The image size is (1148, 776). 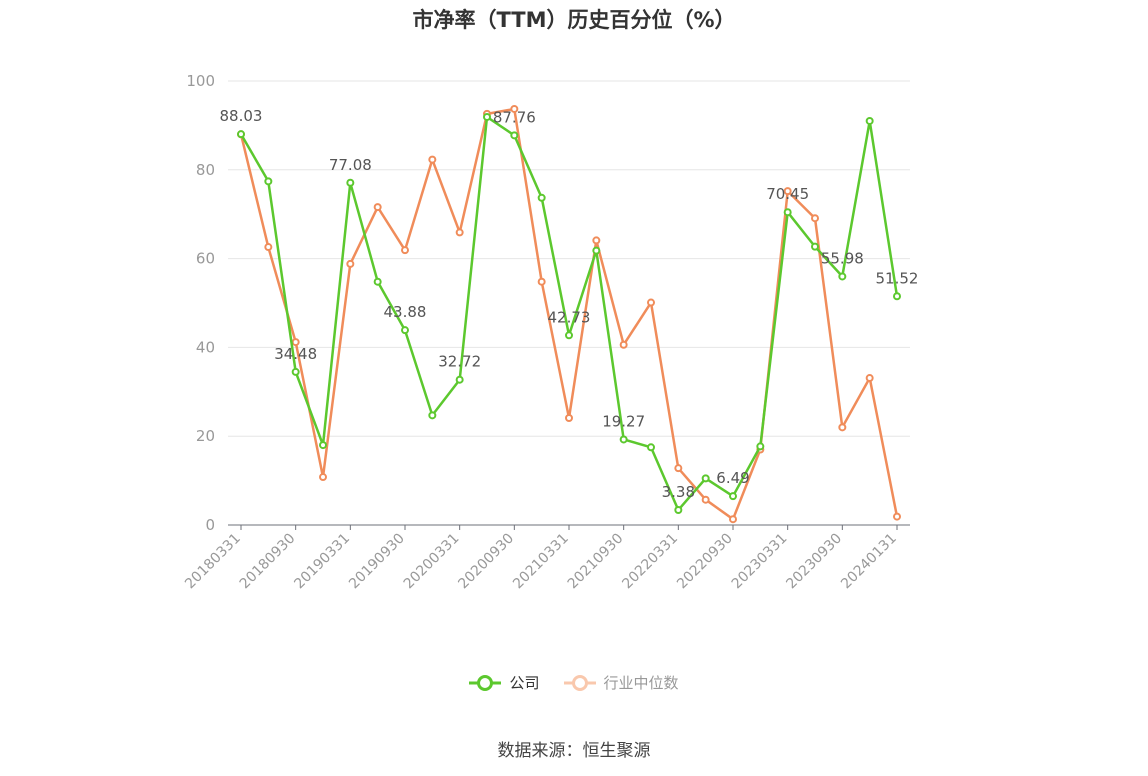 I want to click on y-tick-label-1: 20, so click(x=205, y=436).